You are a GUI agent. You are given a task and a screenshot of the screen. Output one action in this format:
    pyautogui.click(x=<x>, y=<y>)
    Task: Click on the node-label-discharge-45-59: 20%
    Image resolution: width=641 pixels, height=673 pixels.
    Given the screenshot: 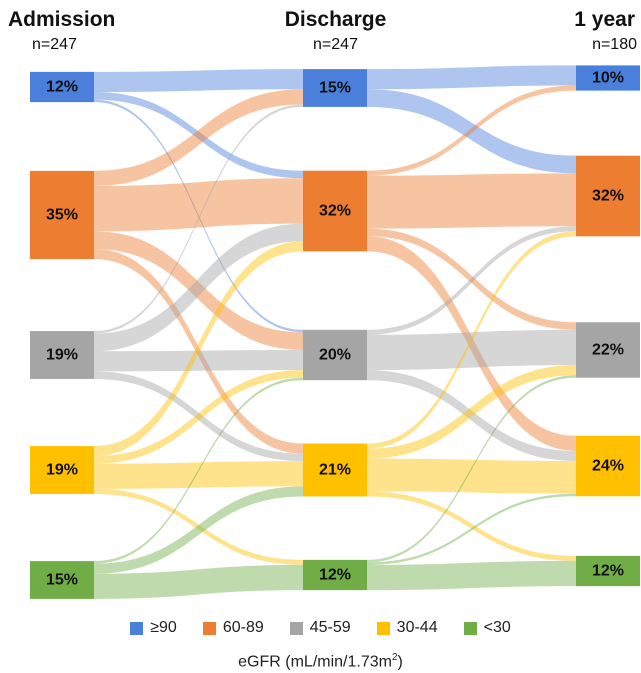 What is the action you would take?
    pyautogui.click(x=335, y=355)
    